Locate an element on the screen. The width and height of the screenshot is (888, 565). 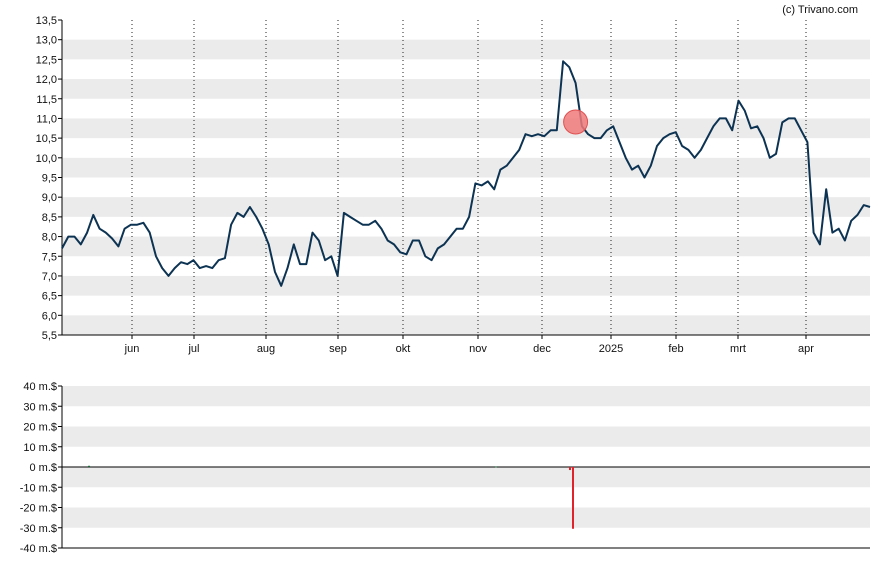
price-x-ticks: jun jul aug sep okt nov dec 2025 feb mrt apr is located at coordinates (469, 345).